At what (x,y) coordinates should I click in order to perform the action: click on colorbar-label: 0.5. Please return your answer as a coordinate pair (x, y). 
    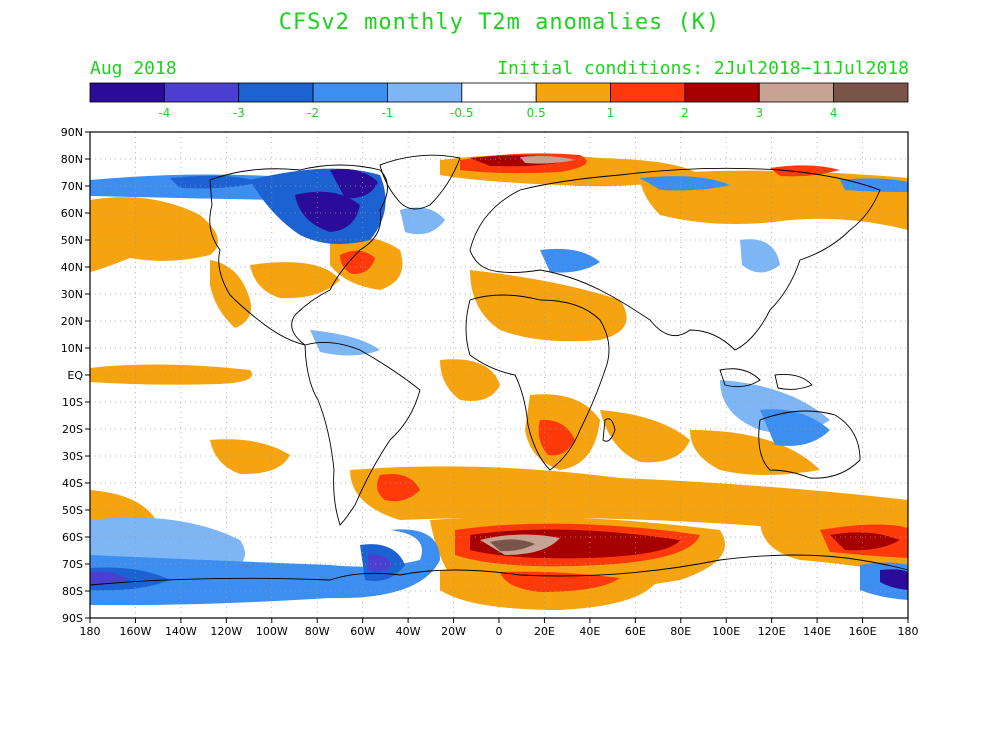
    Looking at the image, I should click on (536, 113).